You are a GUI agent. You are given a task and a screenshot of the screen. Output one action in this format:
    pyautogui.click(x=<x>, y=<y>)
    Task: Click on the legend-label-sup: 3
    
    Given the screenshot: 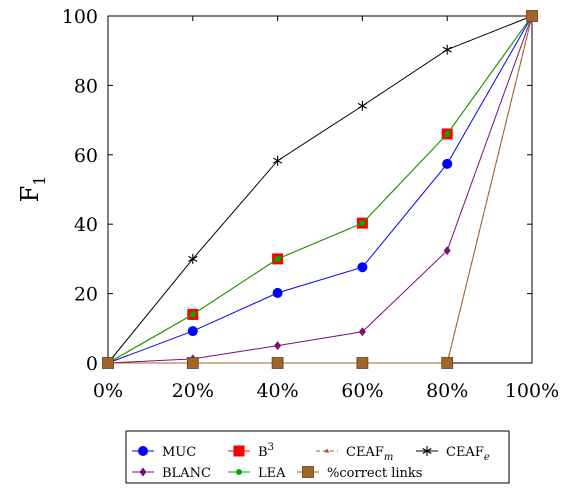 What is the action you would take?
    pyautogui.click(x=271, y=447)
    